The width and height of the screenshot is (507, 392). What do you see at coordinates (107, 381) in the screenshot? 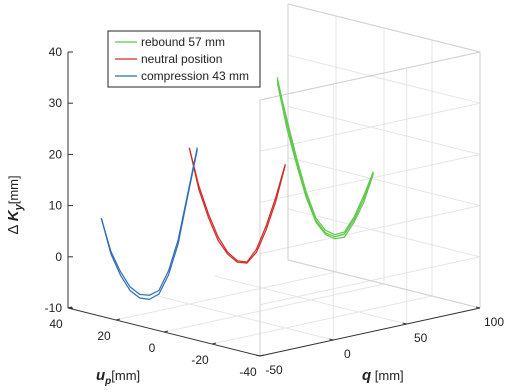
I see `x-axis-label-sub: p` at bounding box center [107, 381].